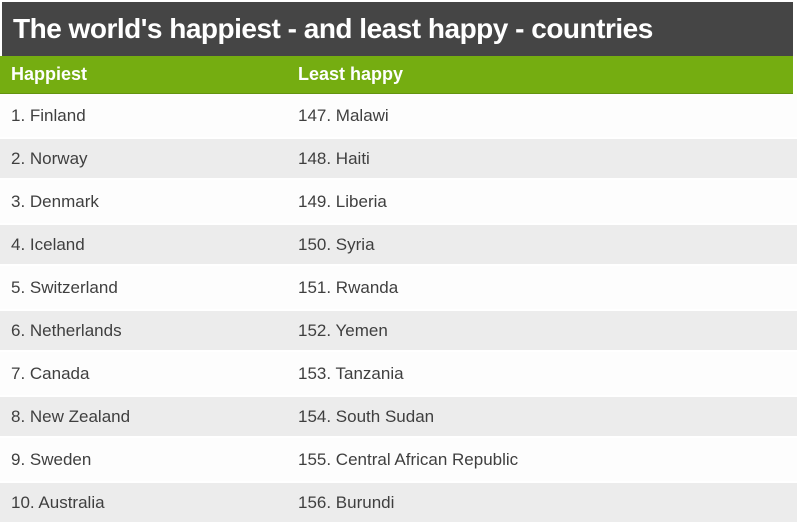 This screenshot has height=531, width=800. Describe the element at coordinates (400, 527) in the screenshot. I see `footer-strip` at that location.